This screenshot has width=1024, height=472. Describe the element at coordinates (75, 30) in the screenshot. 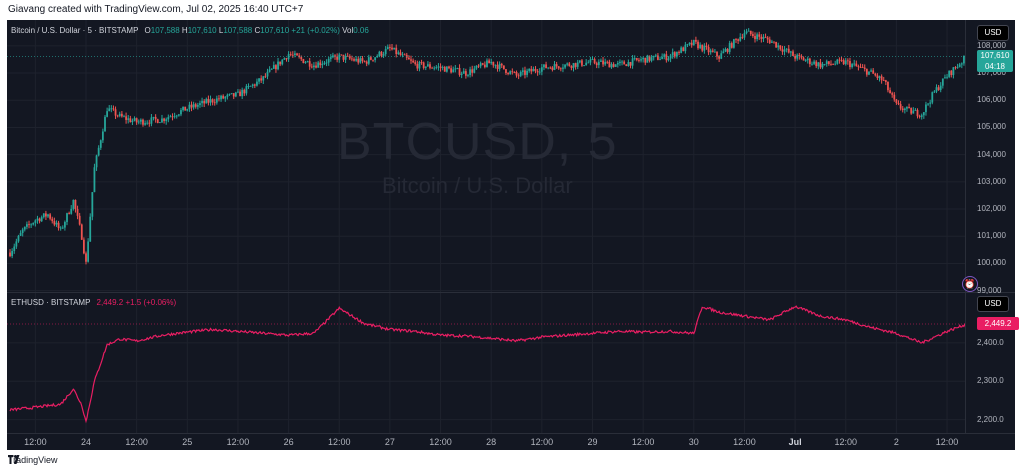

I see `btc-symbol: Bitcoin / U.S. Dollar · 5 · BITSTAMP` at that location.